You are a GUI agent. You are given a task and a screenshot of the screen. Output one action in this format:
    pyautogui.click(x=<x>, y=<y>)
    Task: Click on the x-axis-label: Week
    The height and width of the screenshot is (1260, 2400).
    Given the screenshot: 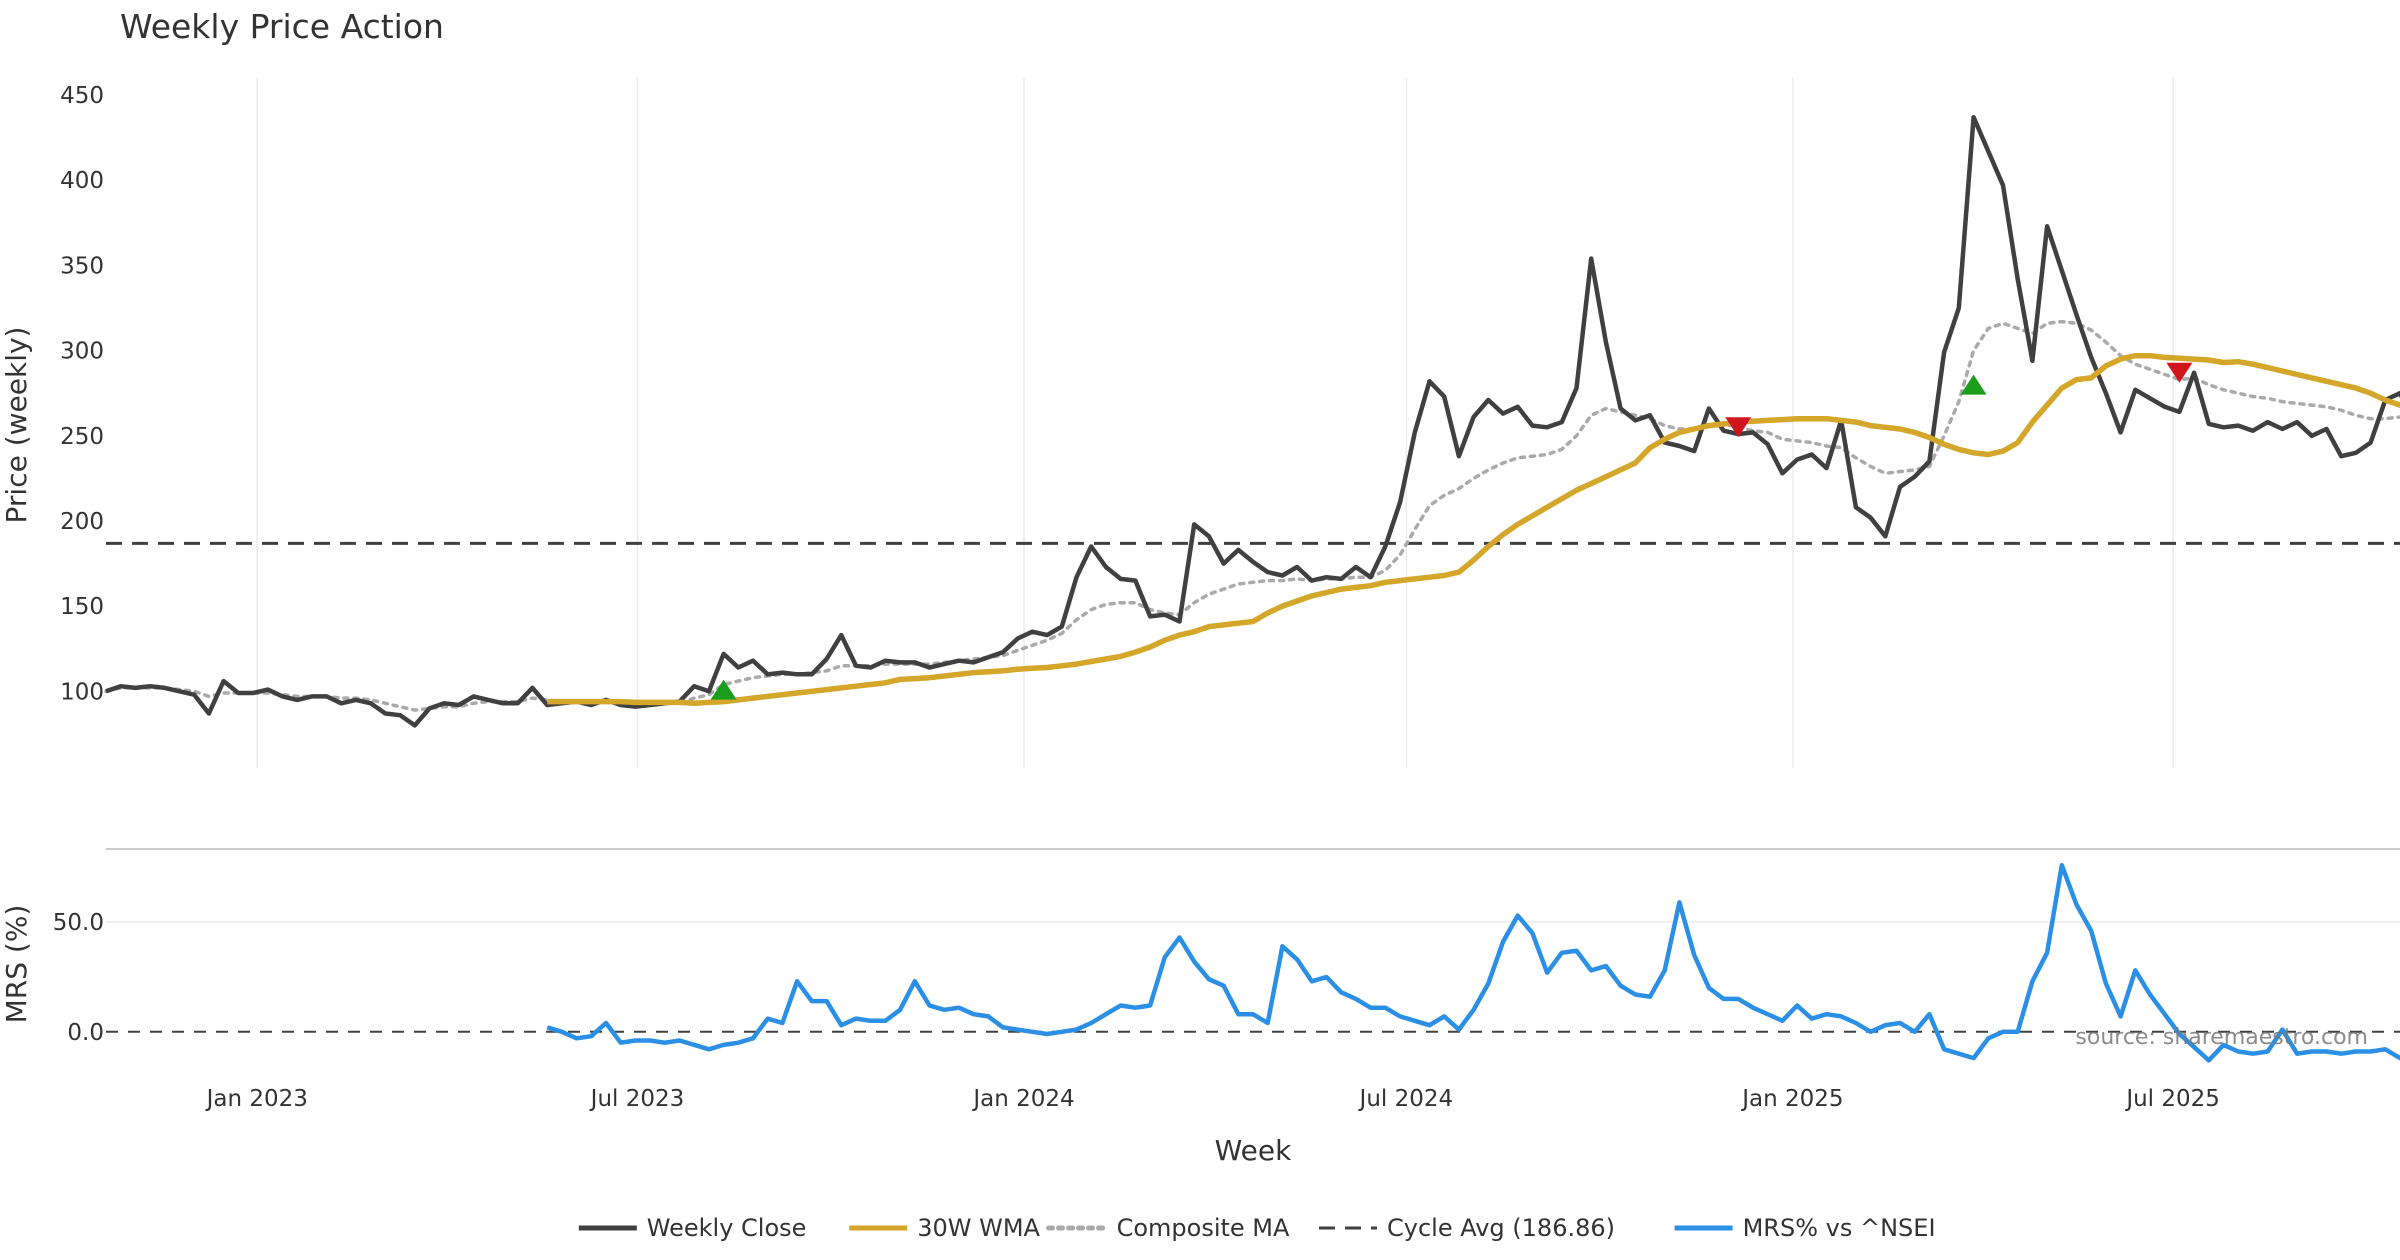 What is the action you would take?
    pyautogui.click(x=1253, y=1150)
    